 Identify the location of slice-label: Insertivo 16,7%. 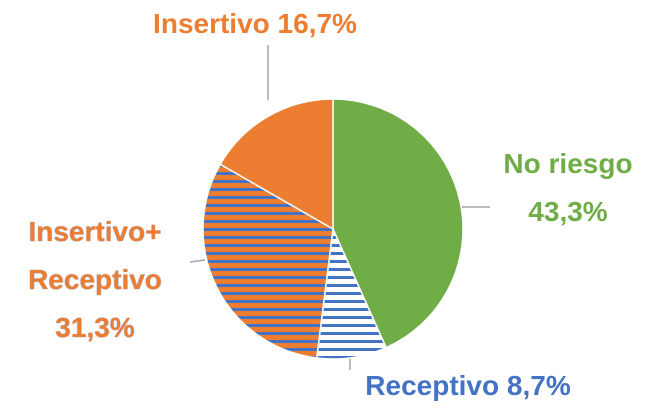
(255, 24).